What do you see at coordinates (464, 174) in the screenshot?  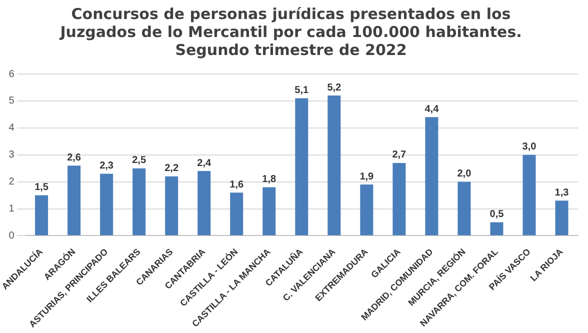 I see `data-label: 2,0` at bounding box center [464, 174].